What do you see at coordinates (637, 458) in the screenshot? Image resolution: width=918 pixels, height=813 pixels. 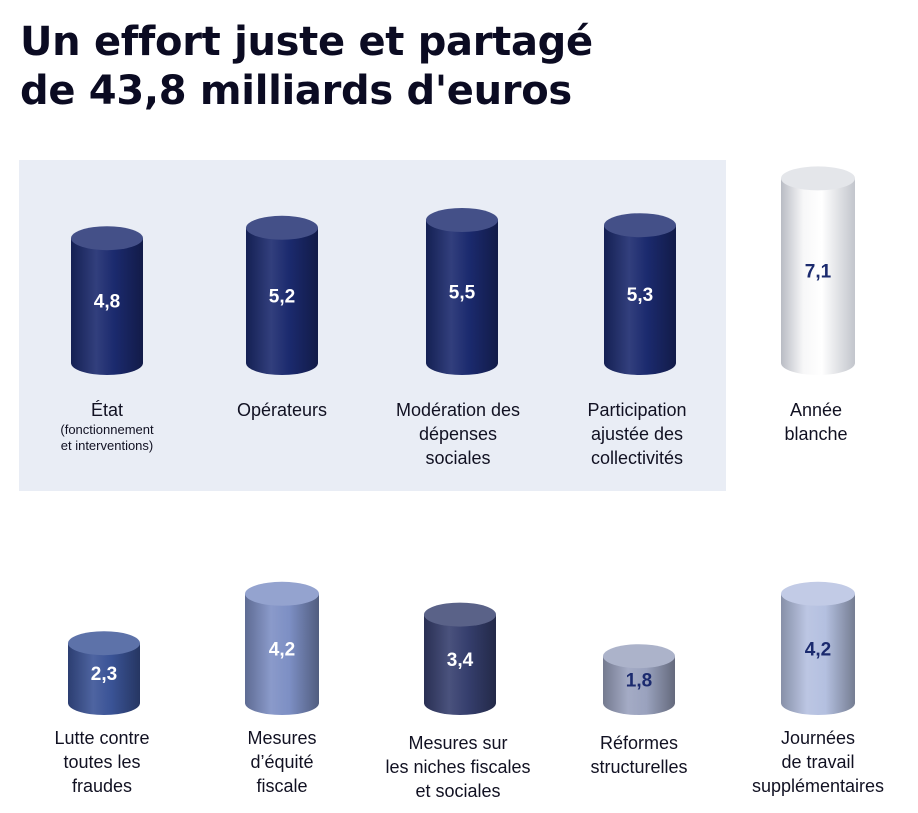 I see `label-line: collectivités` at bounding box center [637, 458].